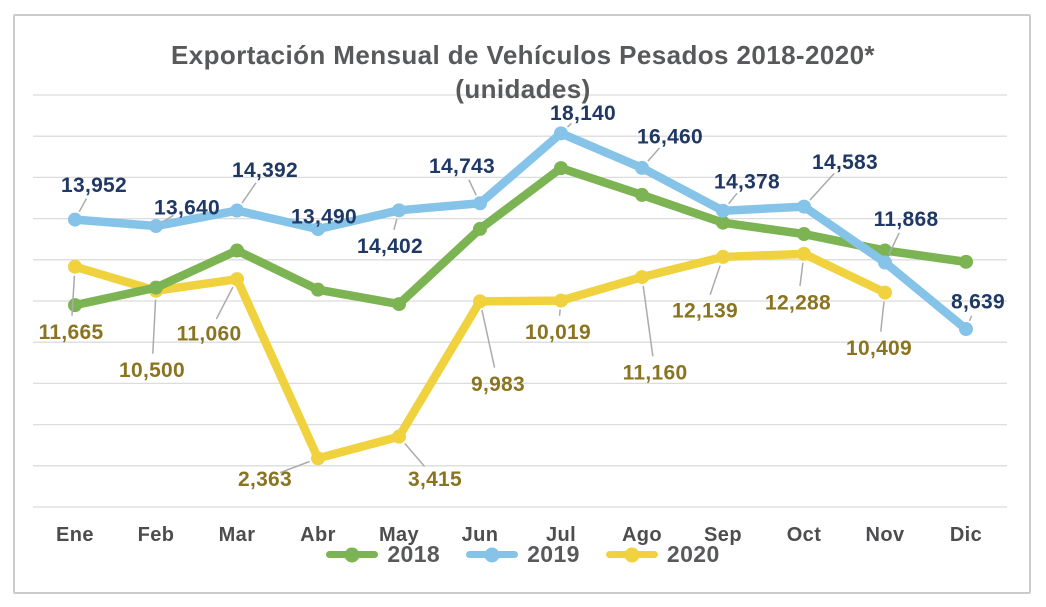 Image resolution: width=1046 pixels, height=607 pixels. What do you see at coordinates (462, 166) in the screenshot?
I see `data-label-2019-jun: 14,743` at bounding box center [462, 166].